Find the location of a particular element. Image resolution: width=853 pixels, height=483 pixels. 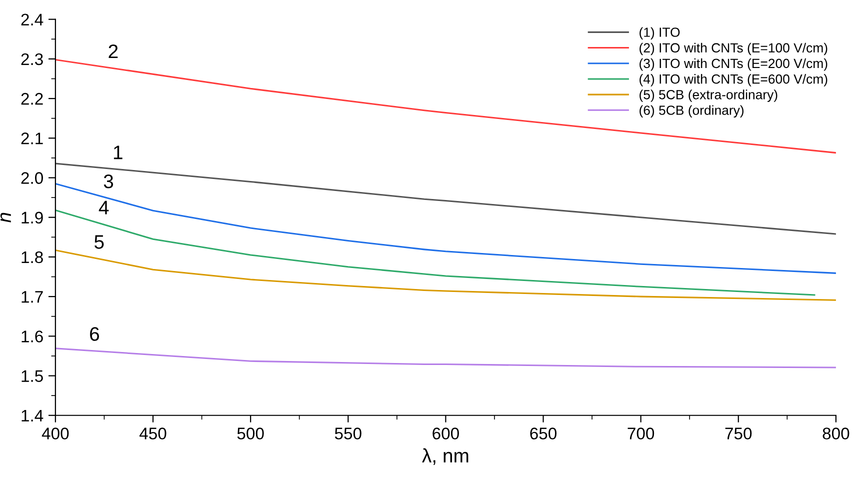

legend-label: (4) ITO with CNTs (E=600 V/cm) is located at coordinates (734, 80).